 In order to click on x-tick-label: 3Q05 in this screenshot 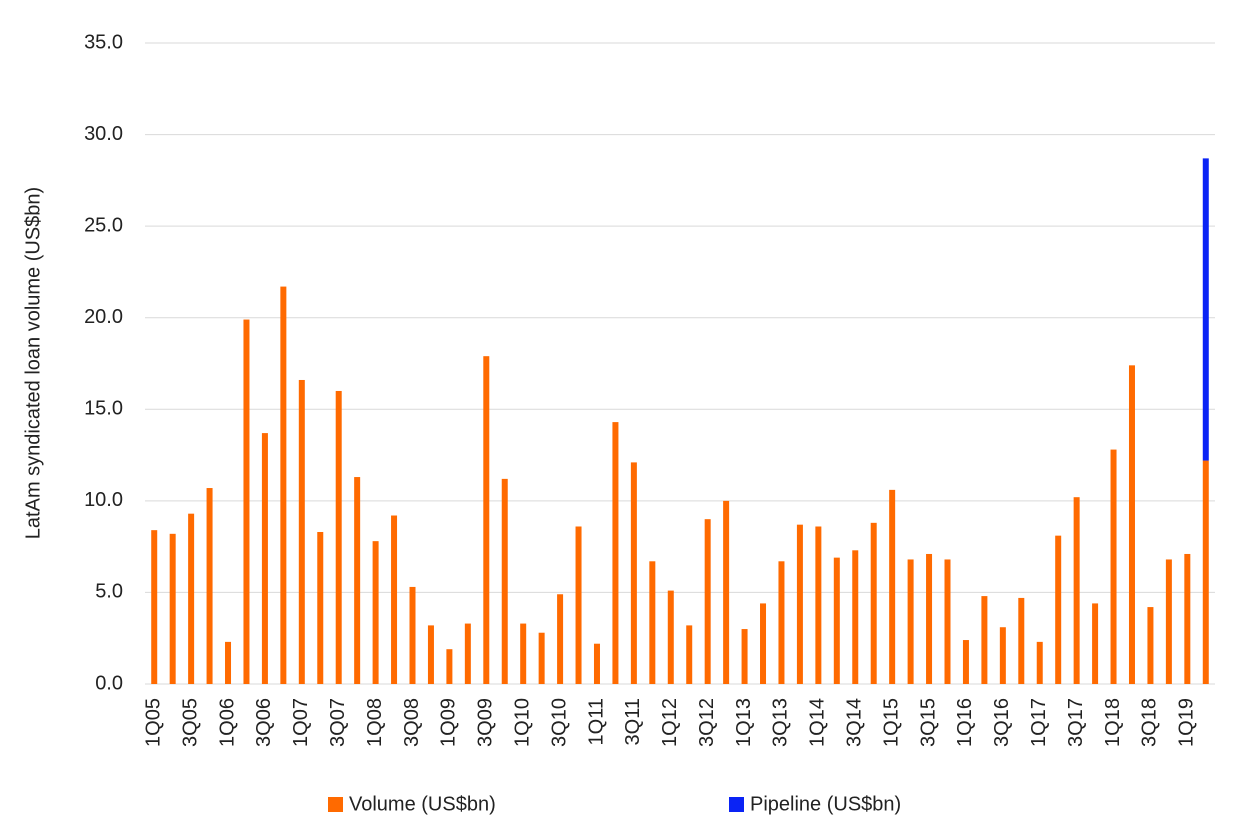, I will do `click(190, 722)`.